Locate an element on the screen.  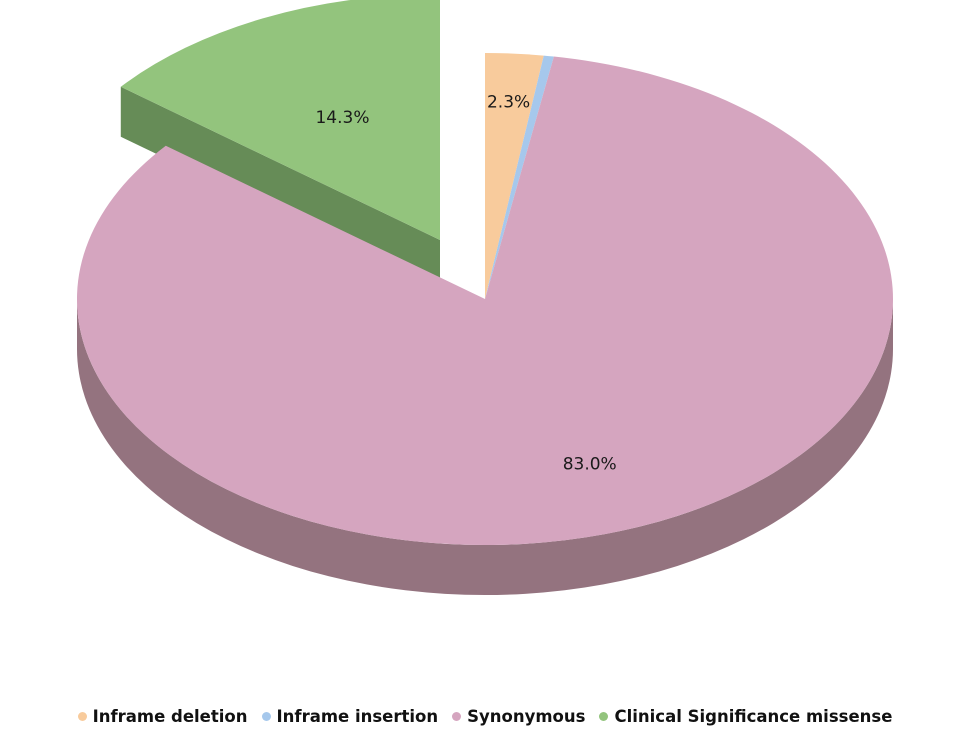
legend-label: Synonymous is located at coordinates (526, 716).